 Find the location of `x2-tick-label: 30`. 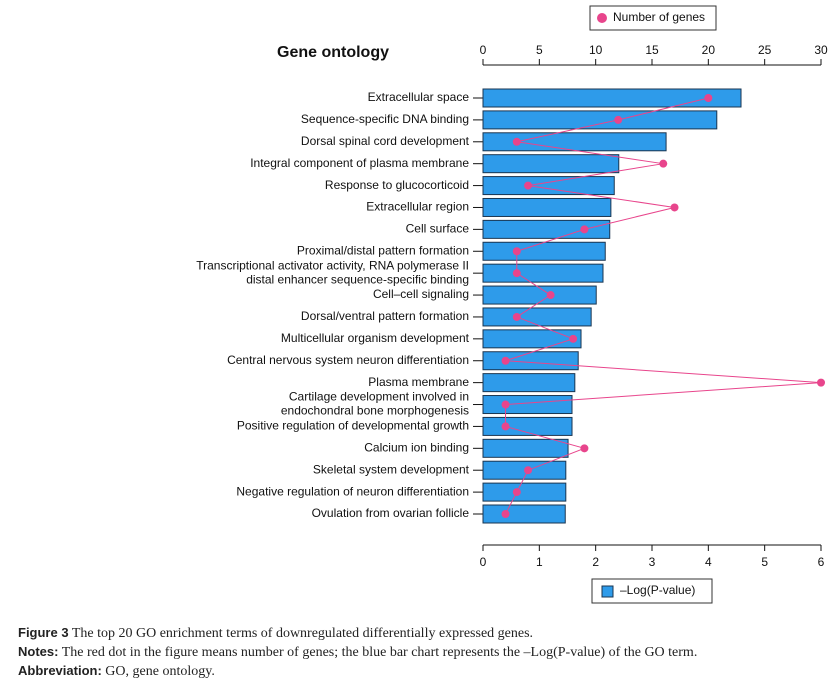

x2-tick-label: 30 is located at coordinates (821, 50).